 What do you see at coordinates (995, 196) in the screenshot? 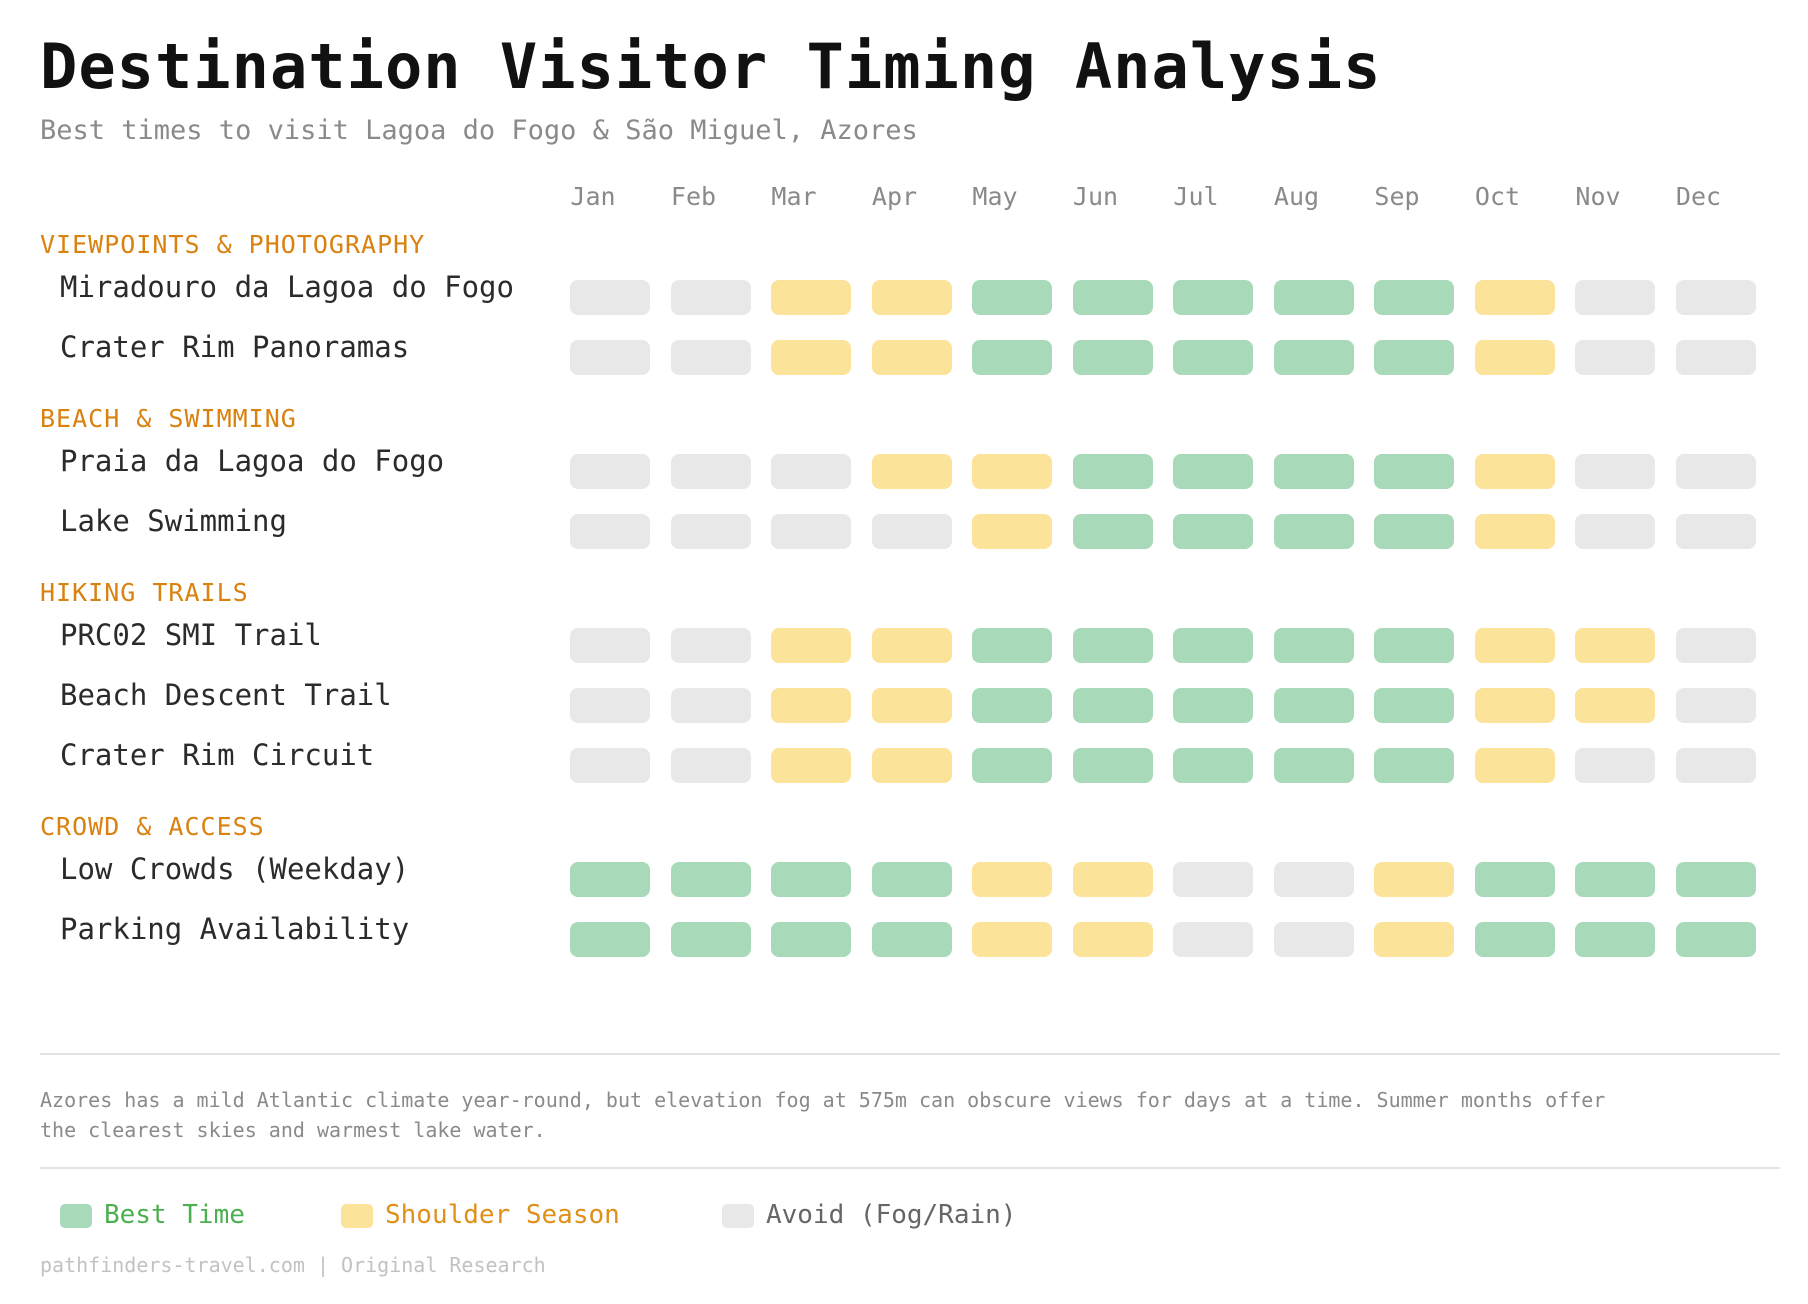
I see `month-label-may: May` at bounding box center [995, 196].